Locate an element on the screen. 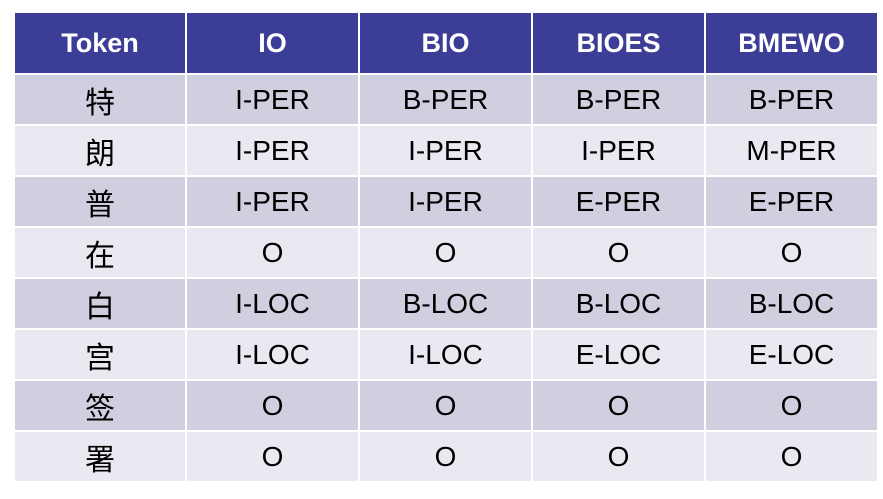 The image size is (883, 499). token-cell: 朗 is located at coordinates (100, 150).